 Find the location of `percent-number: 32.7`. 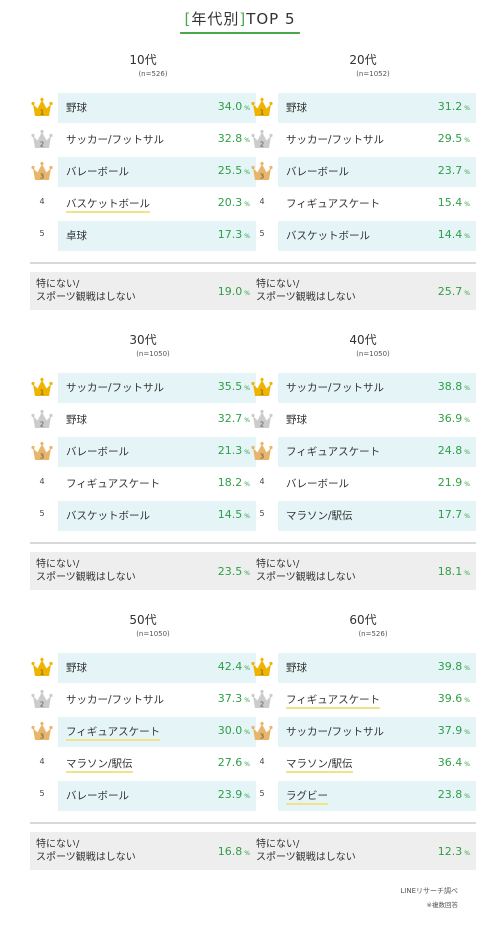

percent-number: 32.7 is located at coordinates (230, 418).